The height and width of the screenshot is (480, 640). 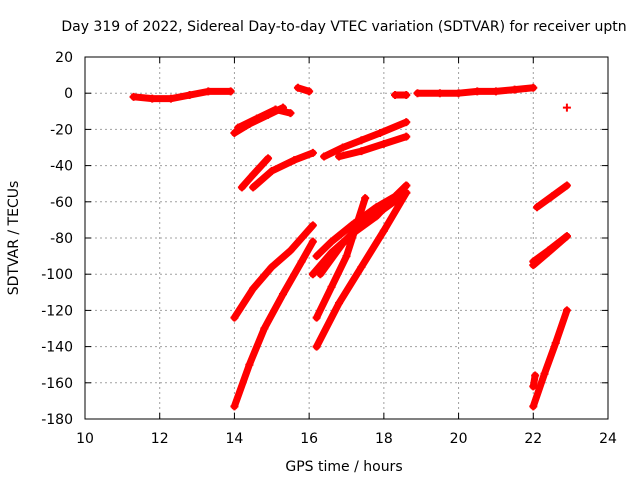 What do you see at coordinates (533, 439) in the screenshot?
I see `x-tick-label: 22` at bounding box center [533, 439].